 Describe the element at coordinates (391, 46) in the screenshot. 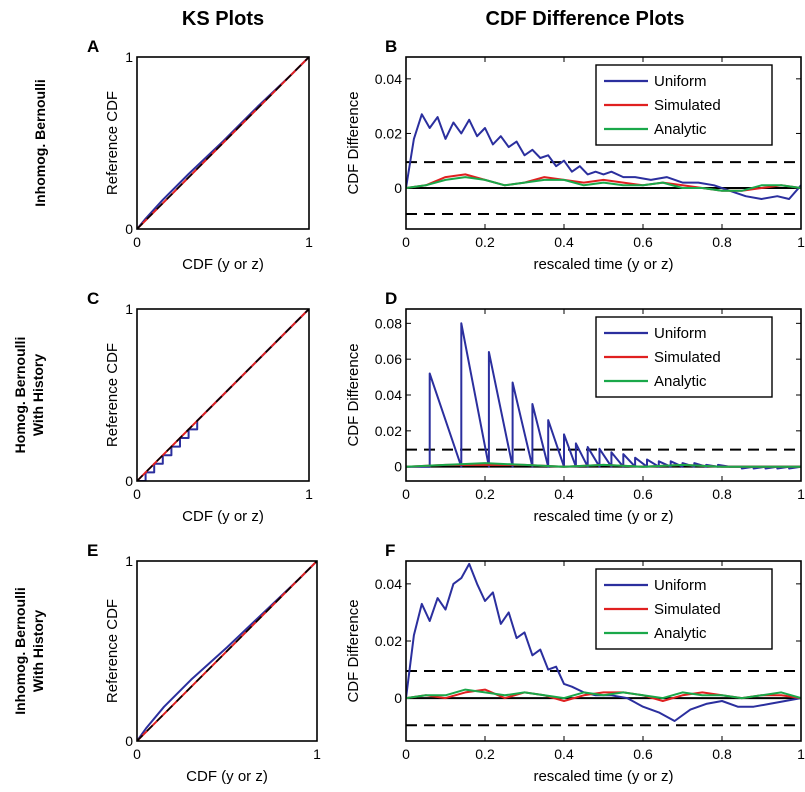

I see `panel-letter: B` at that location.